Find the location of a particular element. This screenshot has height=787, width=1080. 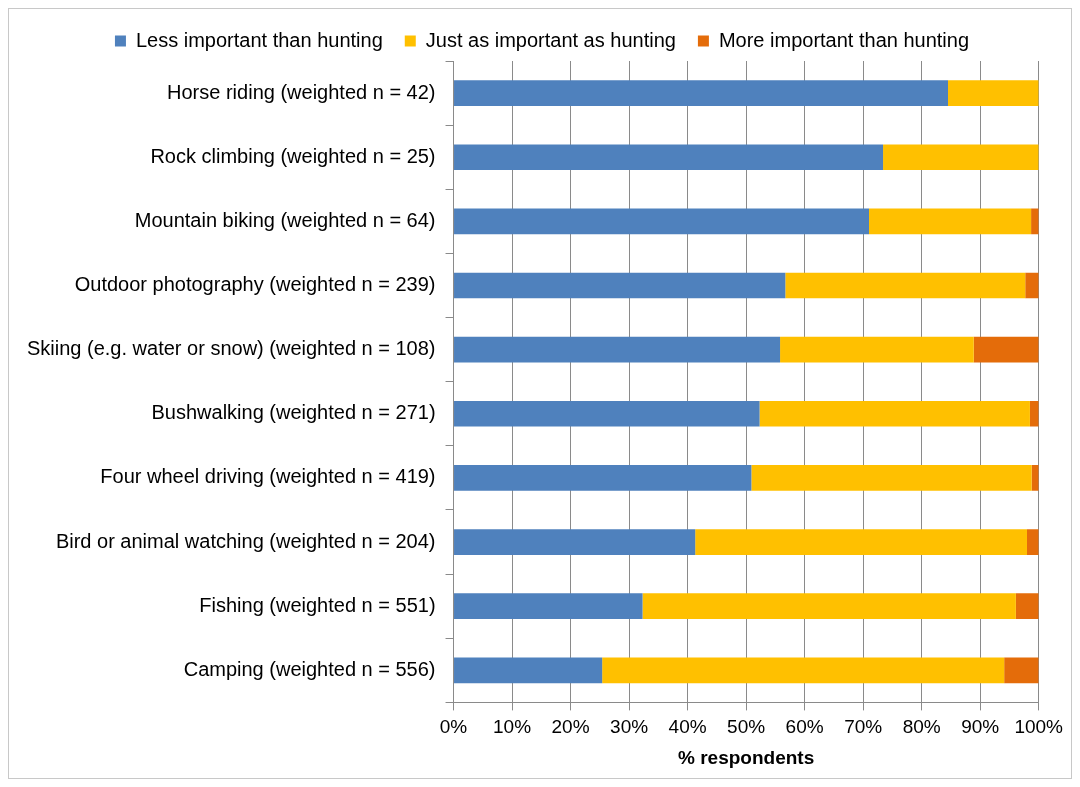

y-tick-label: Bushwalking (weighted n = 271) is located at coordinates (293, 412).